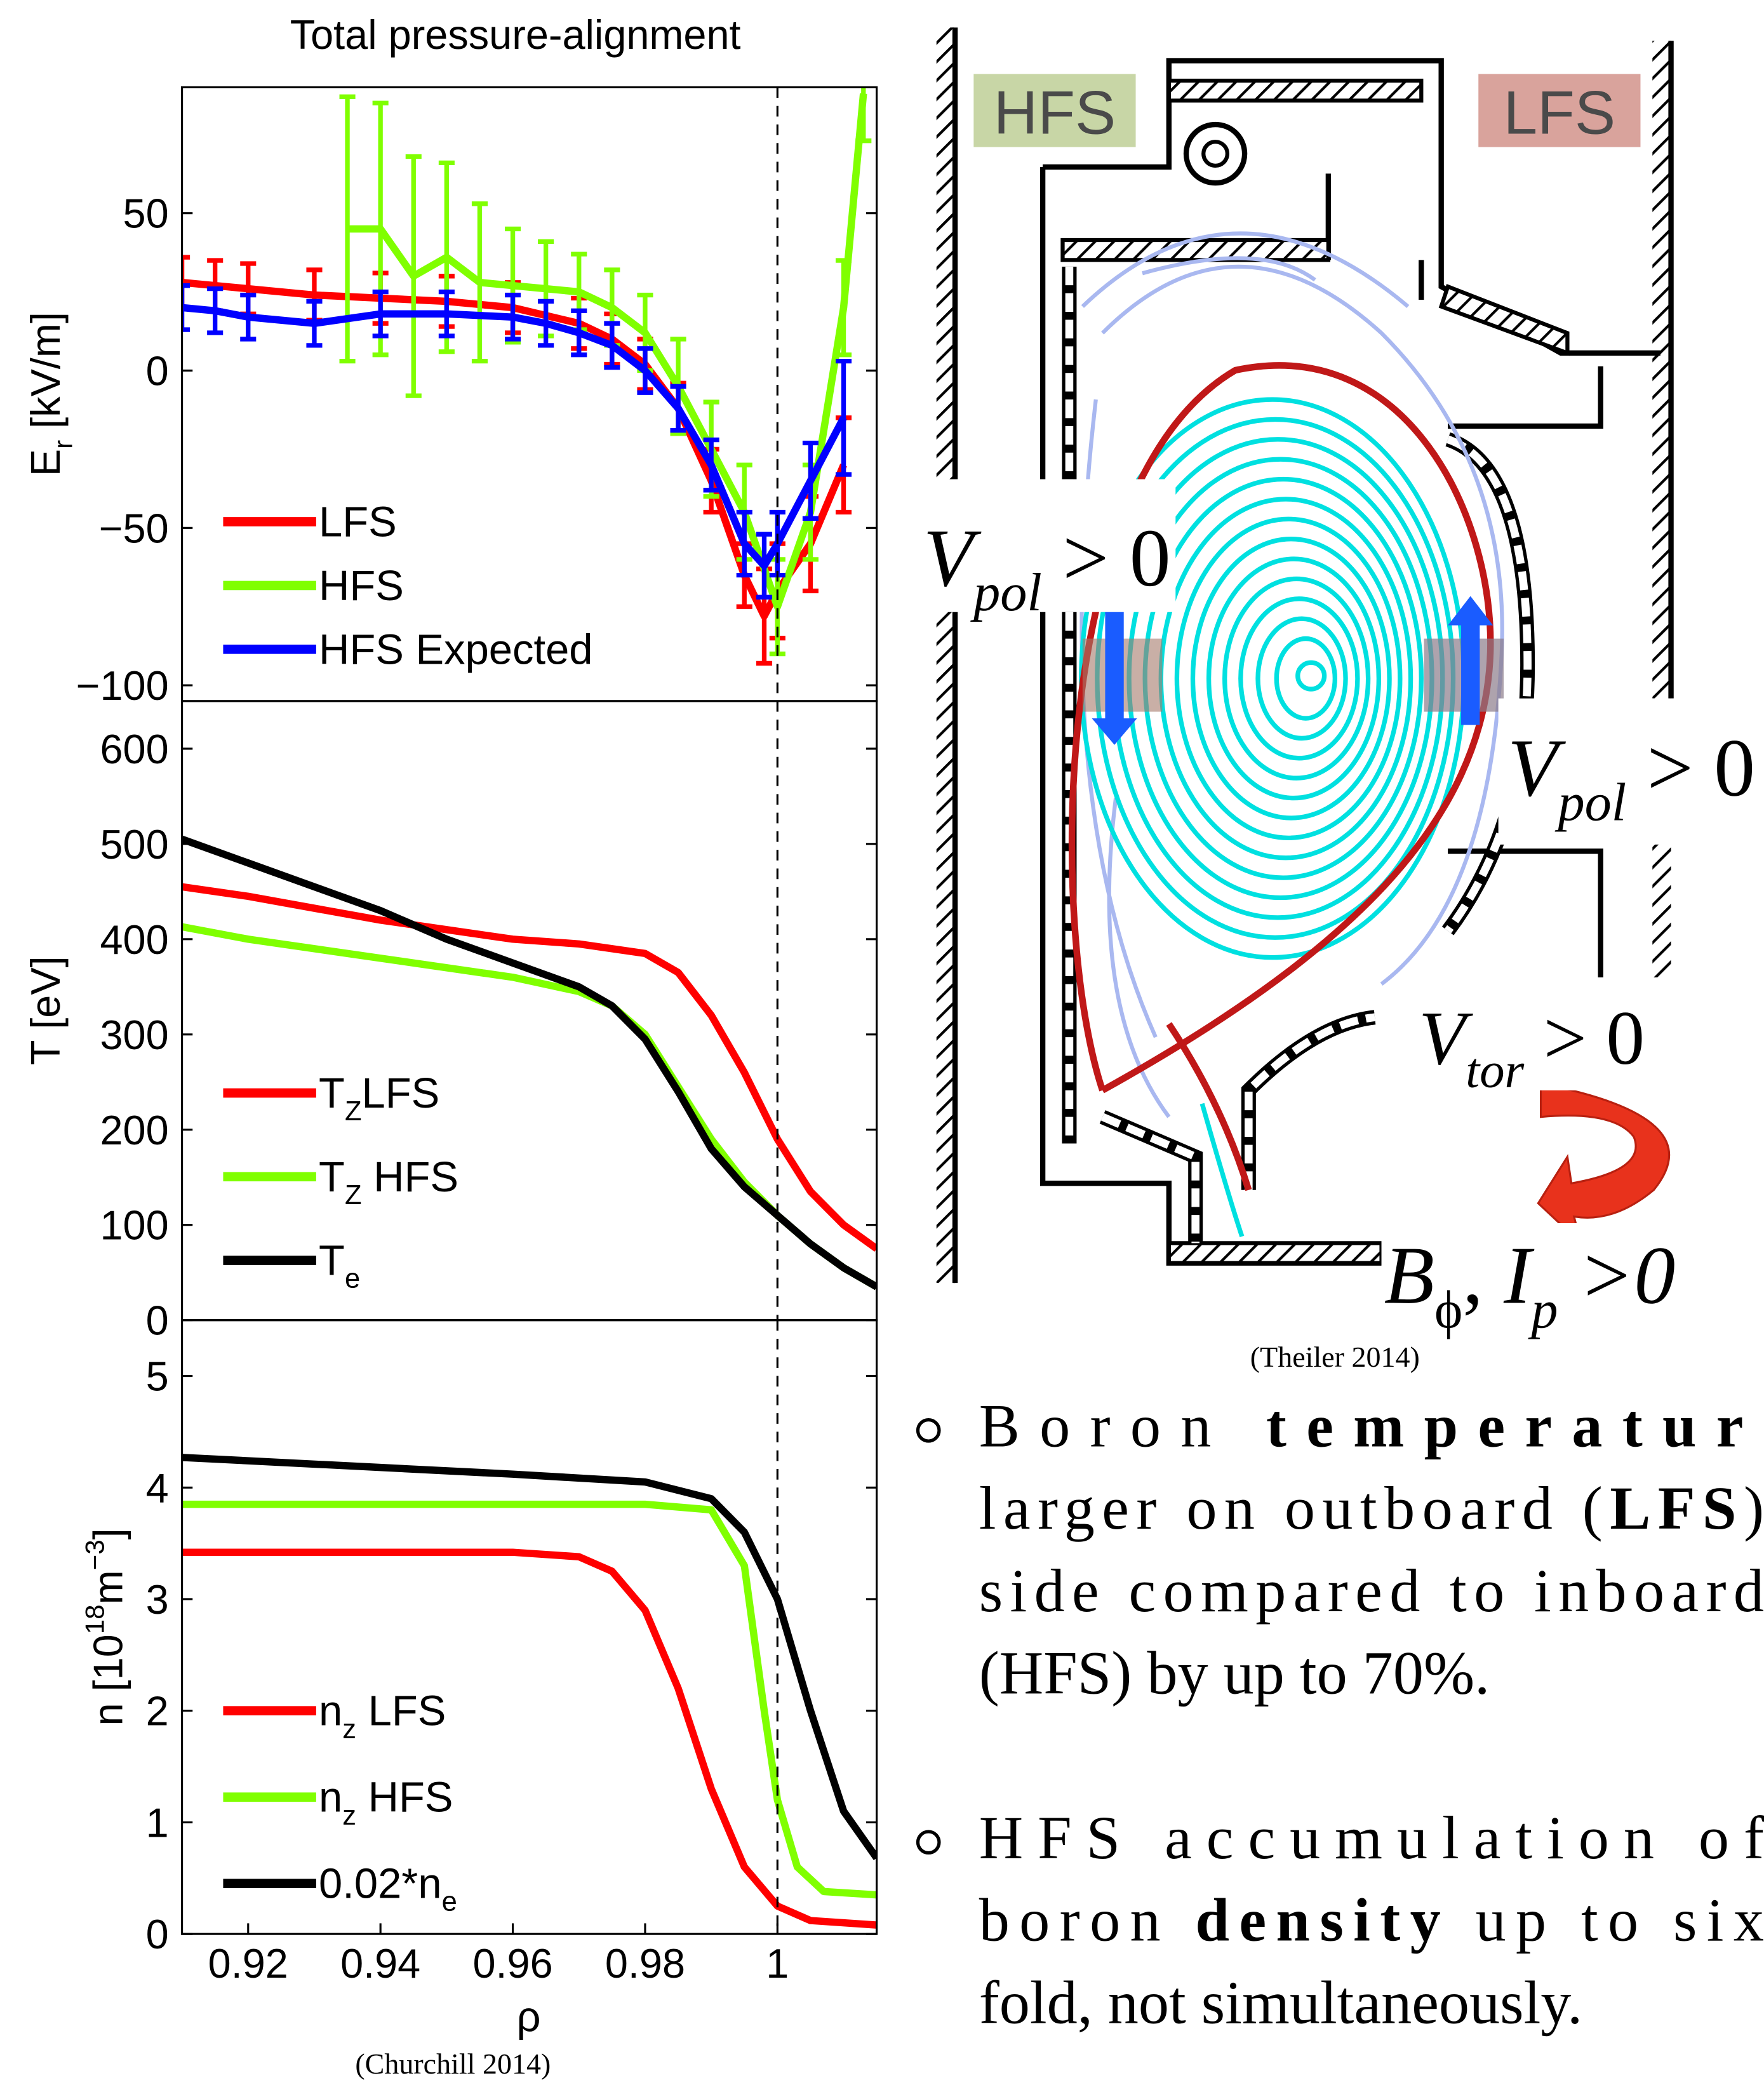 This screenshot has width=1764, height=2085. What do you see at coordinates (1114, 675) in the screenshot?
I see `velocity-arrow` at bounding box center [1114, 675].